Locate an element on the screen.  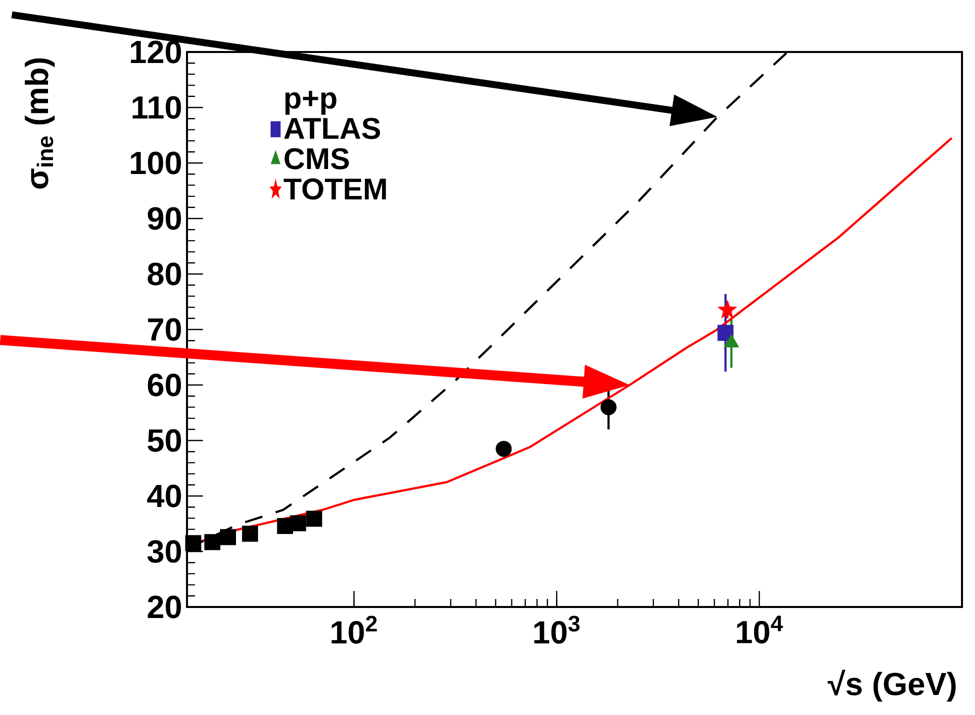
legend-title: p+p is located at coordinates (310, 102).